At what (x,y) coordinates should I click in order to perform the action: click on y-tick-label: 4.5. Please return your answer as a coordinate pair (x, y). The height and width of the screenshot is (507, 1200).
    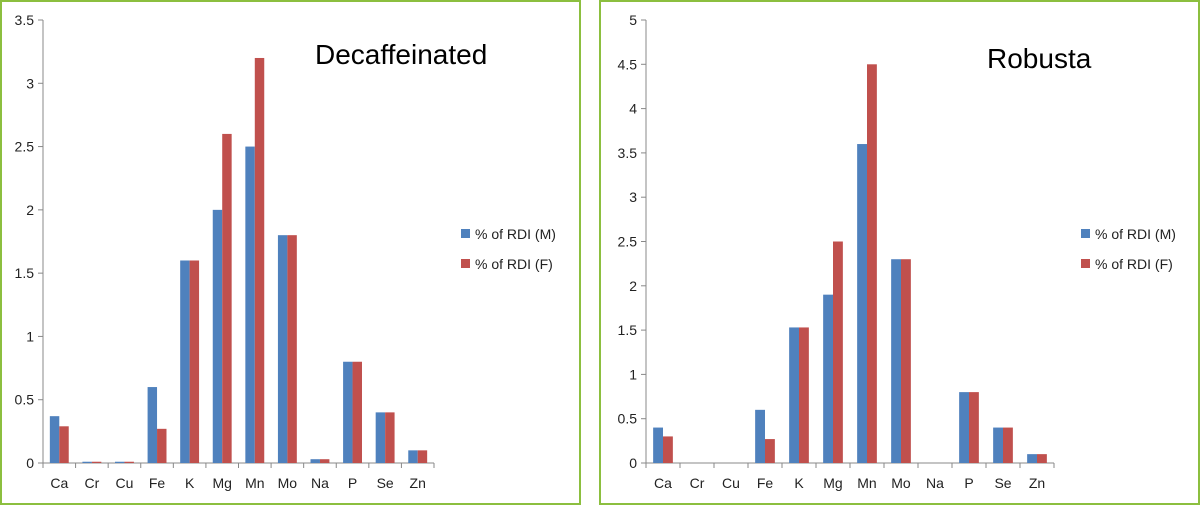
    Looking at the image, I should click on (628, 64).